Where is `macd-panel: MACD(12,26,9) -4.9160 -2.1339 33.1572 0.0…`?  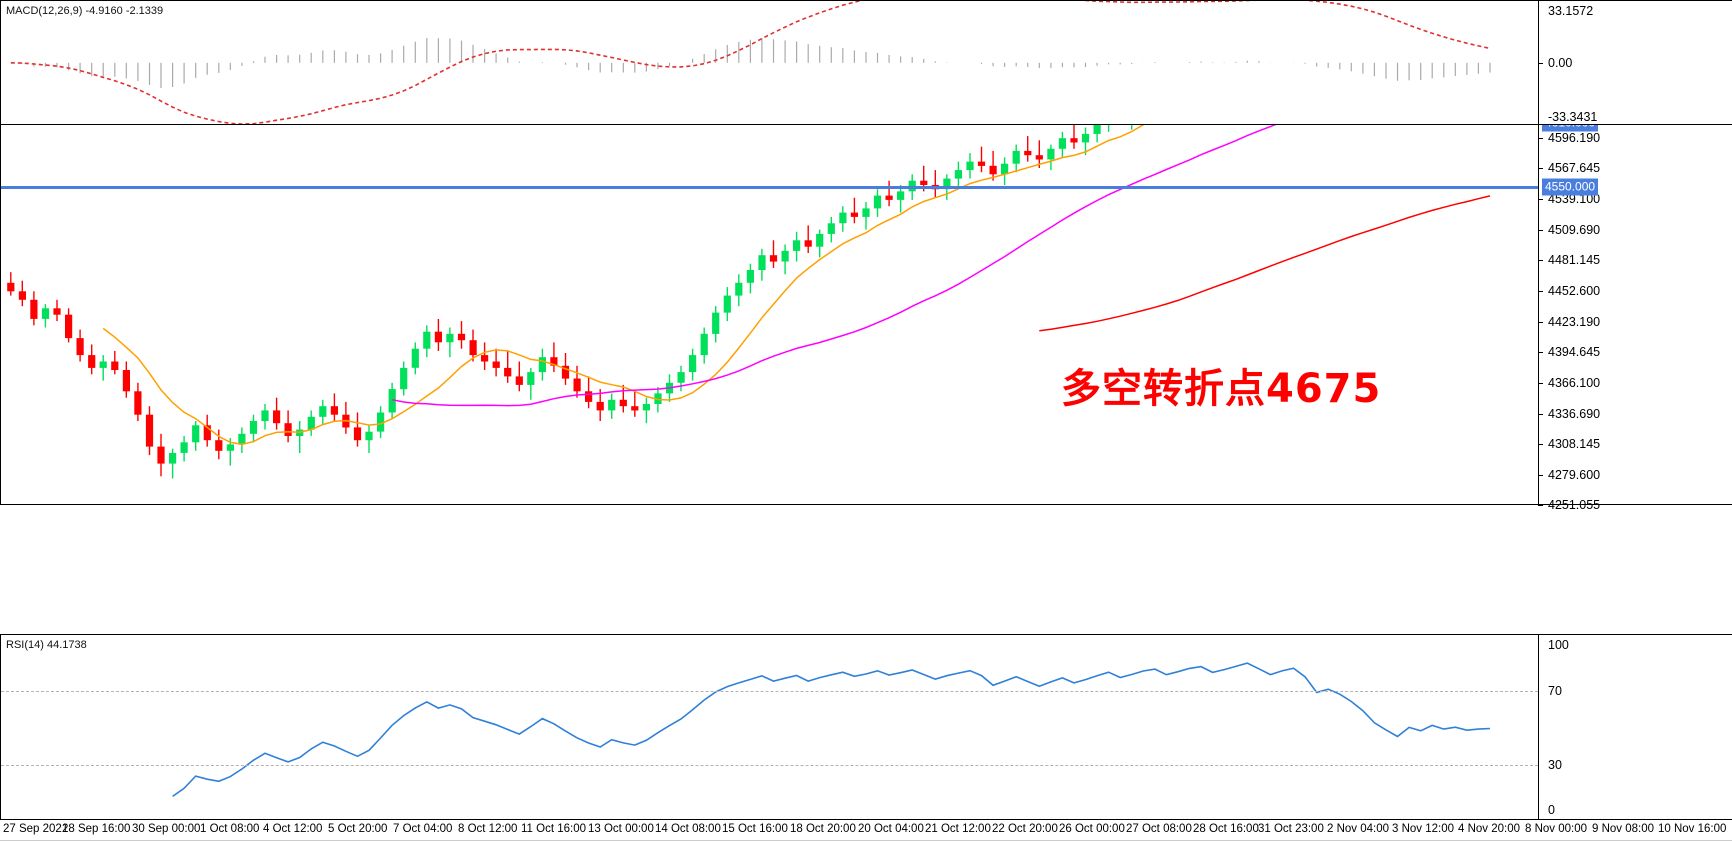
macd-panel: MACD(12,26,9) -4.9160 -2.1339 33.1572 0.0… is located at coordinates (866, 62).